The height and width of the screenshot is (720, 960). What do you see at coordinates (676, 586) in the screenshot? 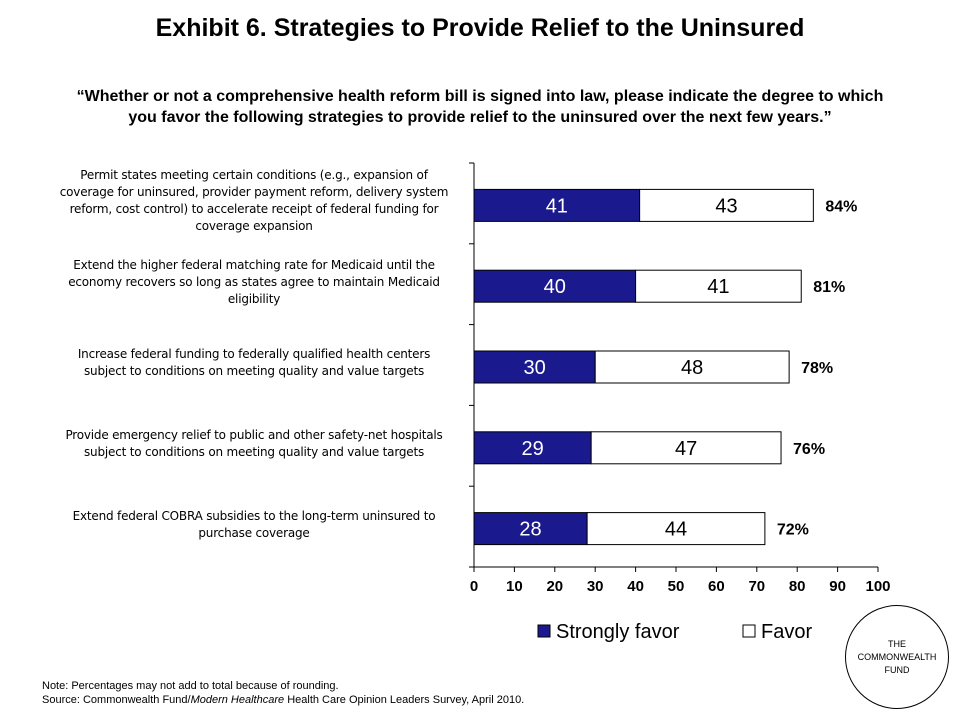
I see `x-tick-label: 50` at bounding box center [676, 586].